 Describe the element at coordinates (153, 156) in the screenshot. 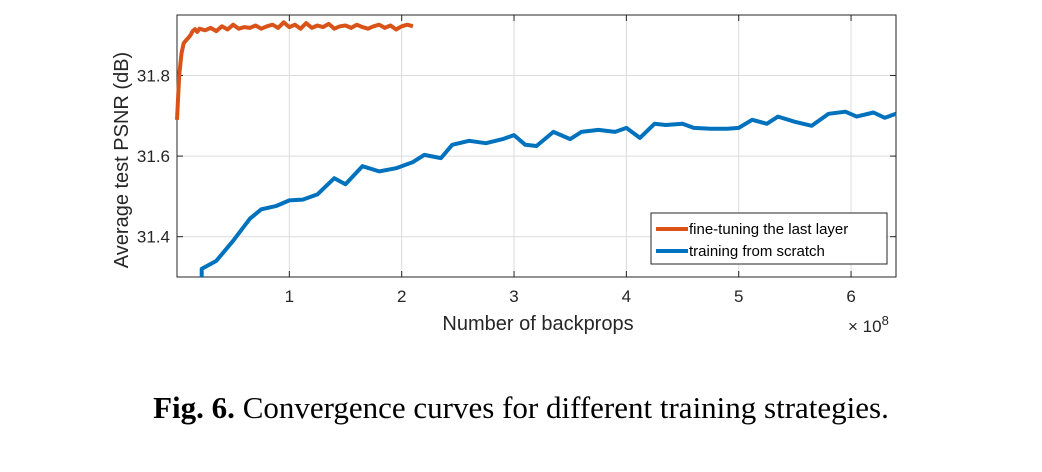

I see `y-tick-label: 31.6` at that location.